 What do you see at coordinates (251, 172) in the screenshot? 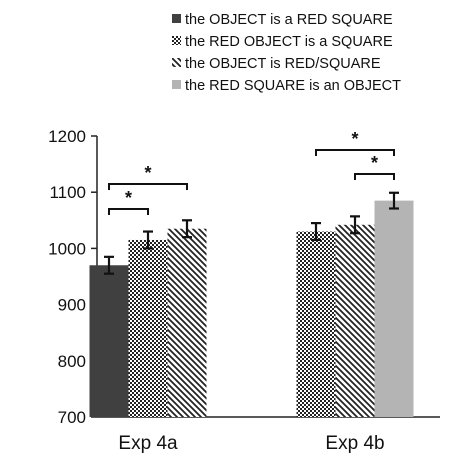
I see `significance-brackets: * * * *` at bounding box center [251, 172].